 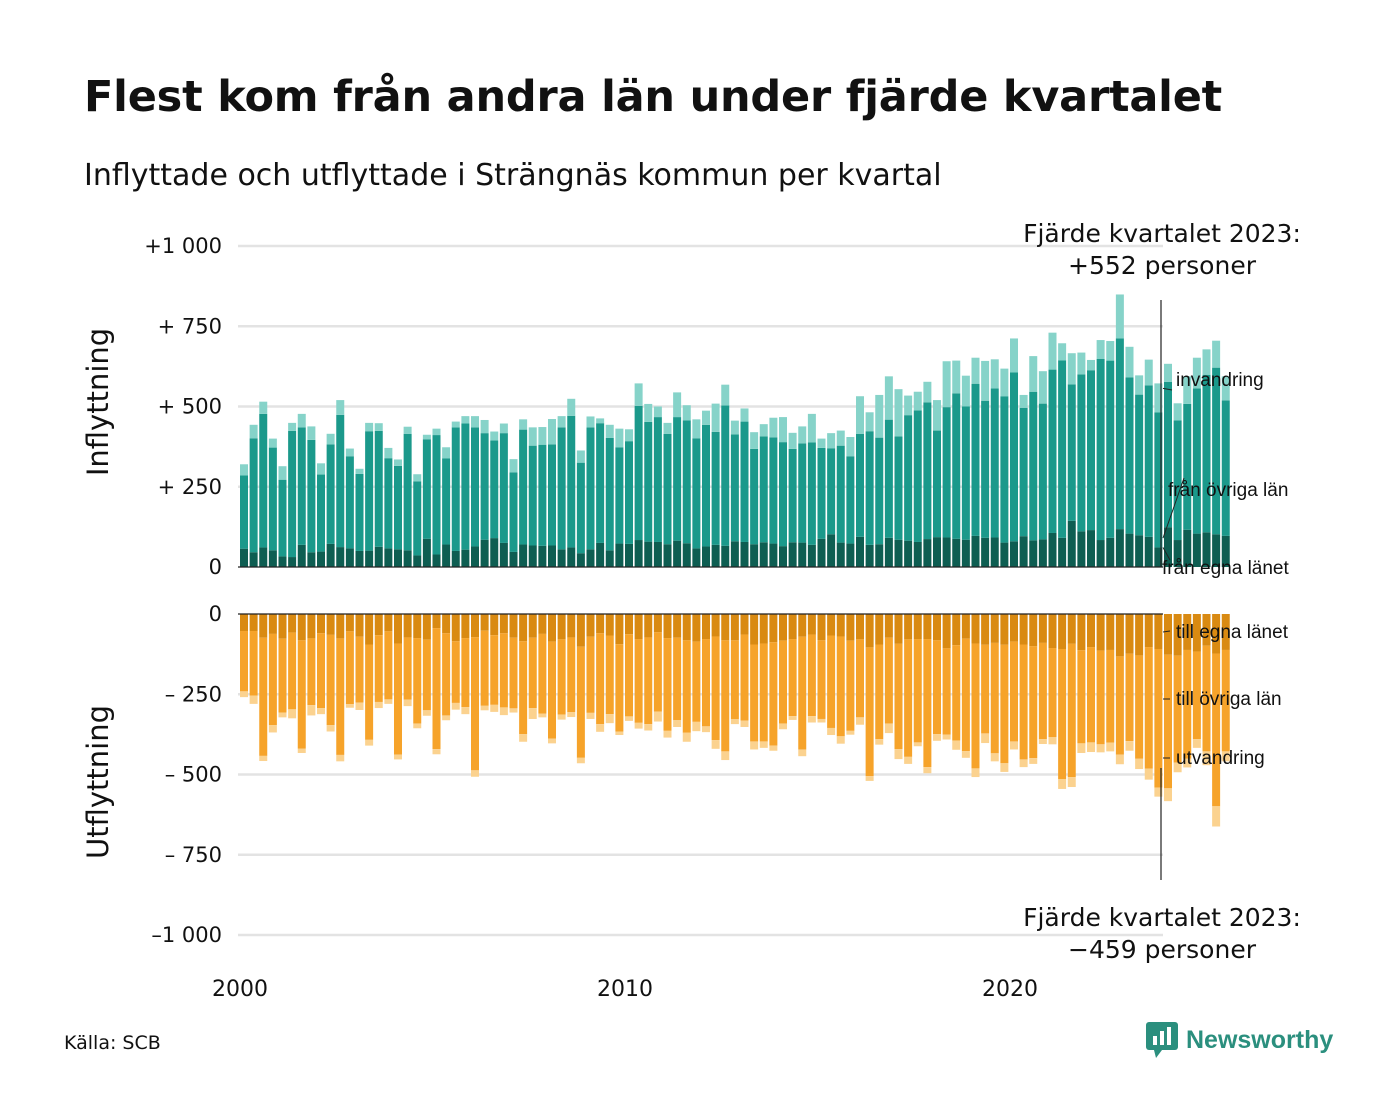 I want to click on series-label: utvandring, so click(x=1220, y=758).